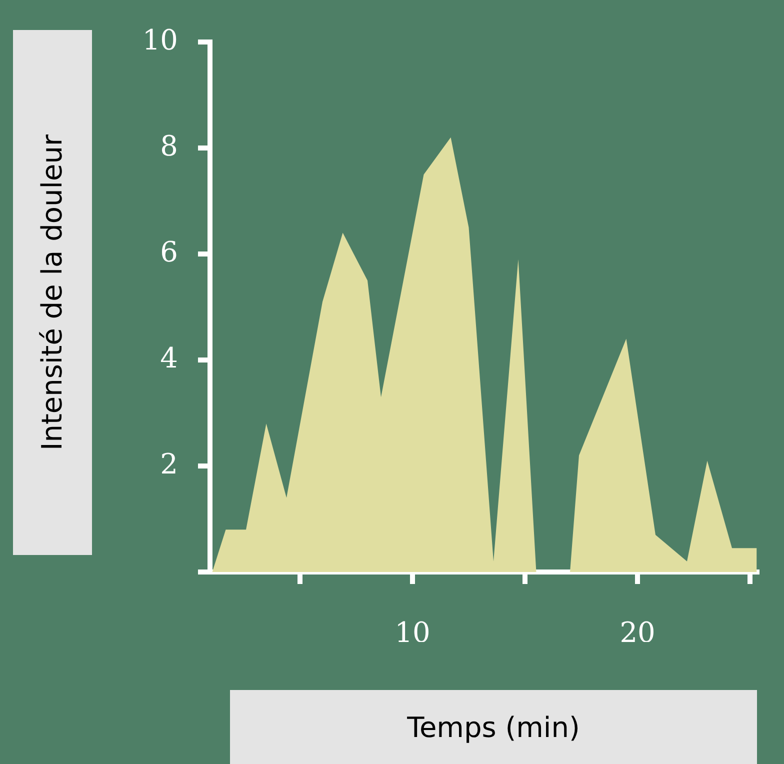 This screenshot has width=784, height=764. I want to click on y-axis-title: Intensité de la douleur, so click(52, 292).